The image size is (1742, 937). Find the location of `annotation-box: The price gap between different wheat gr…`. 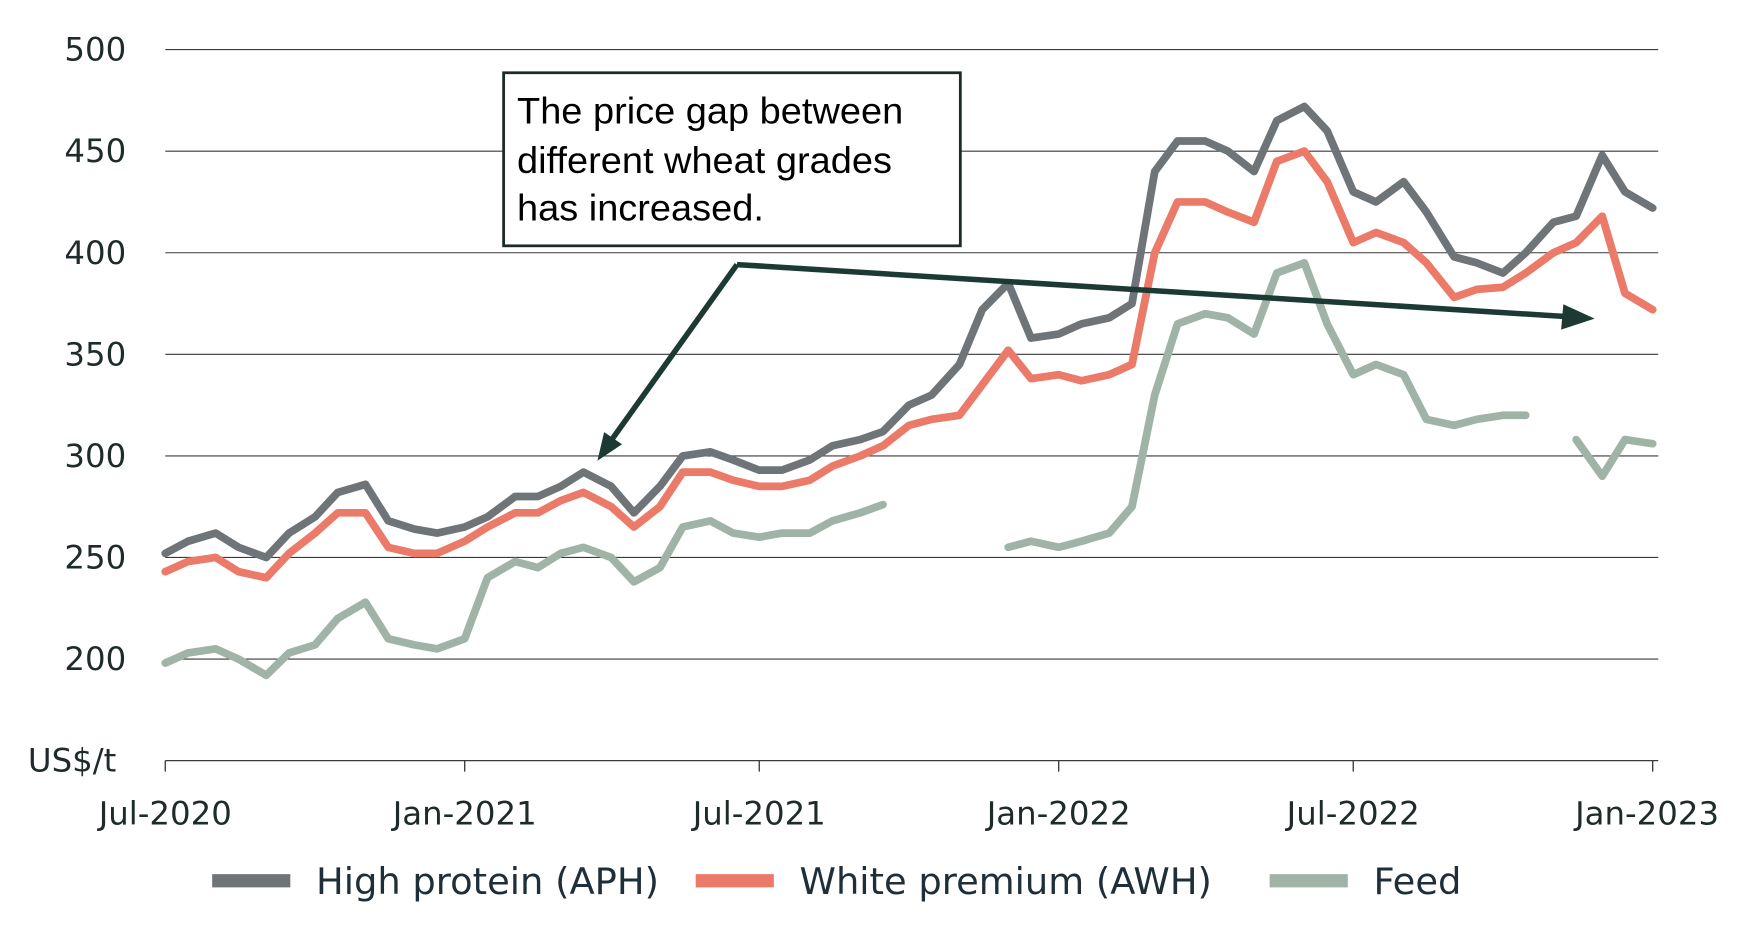

annotation-box: The price gap between different wheat gr… is located at coordinates (732, 159).